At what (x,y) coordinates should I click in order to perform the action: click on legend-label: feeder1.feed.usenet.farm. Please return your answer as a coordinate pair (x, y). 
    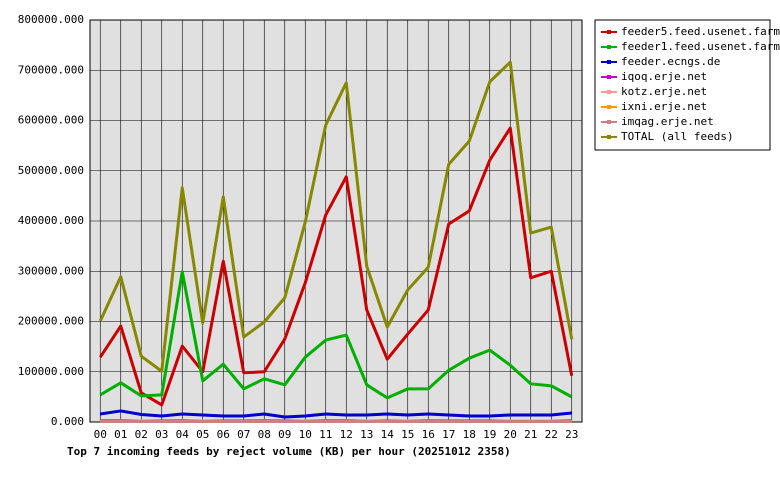
    Looking at the image, I should click on (700, 46).